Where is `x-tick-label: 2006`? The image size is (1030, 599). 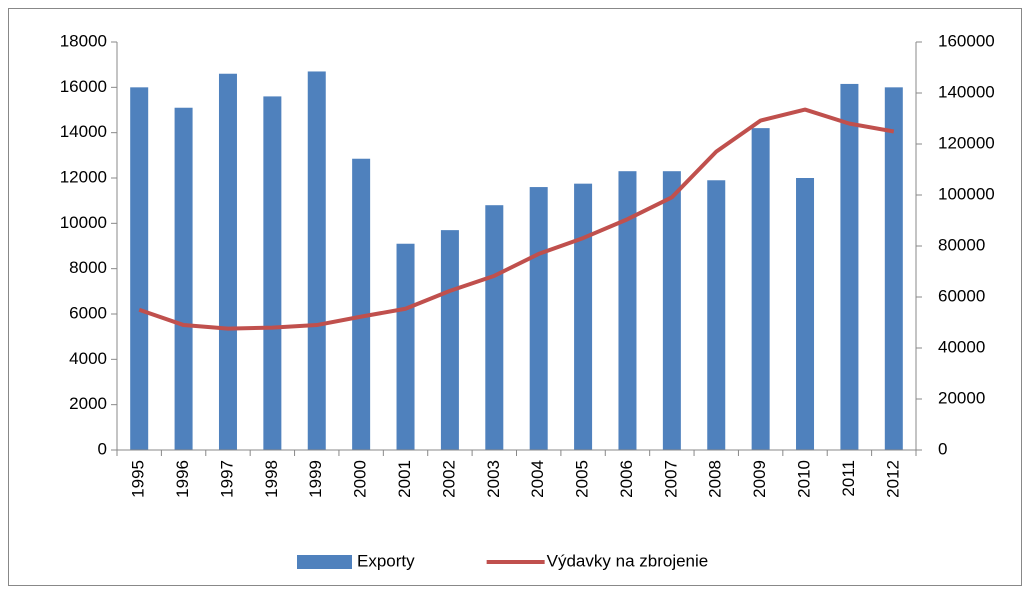
x-tick-label: 2006 is located at coordinates (626, 479).